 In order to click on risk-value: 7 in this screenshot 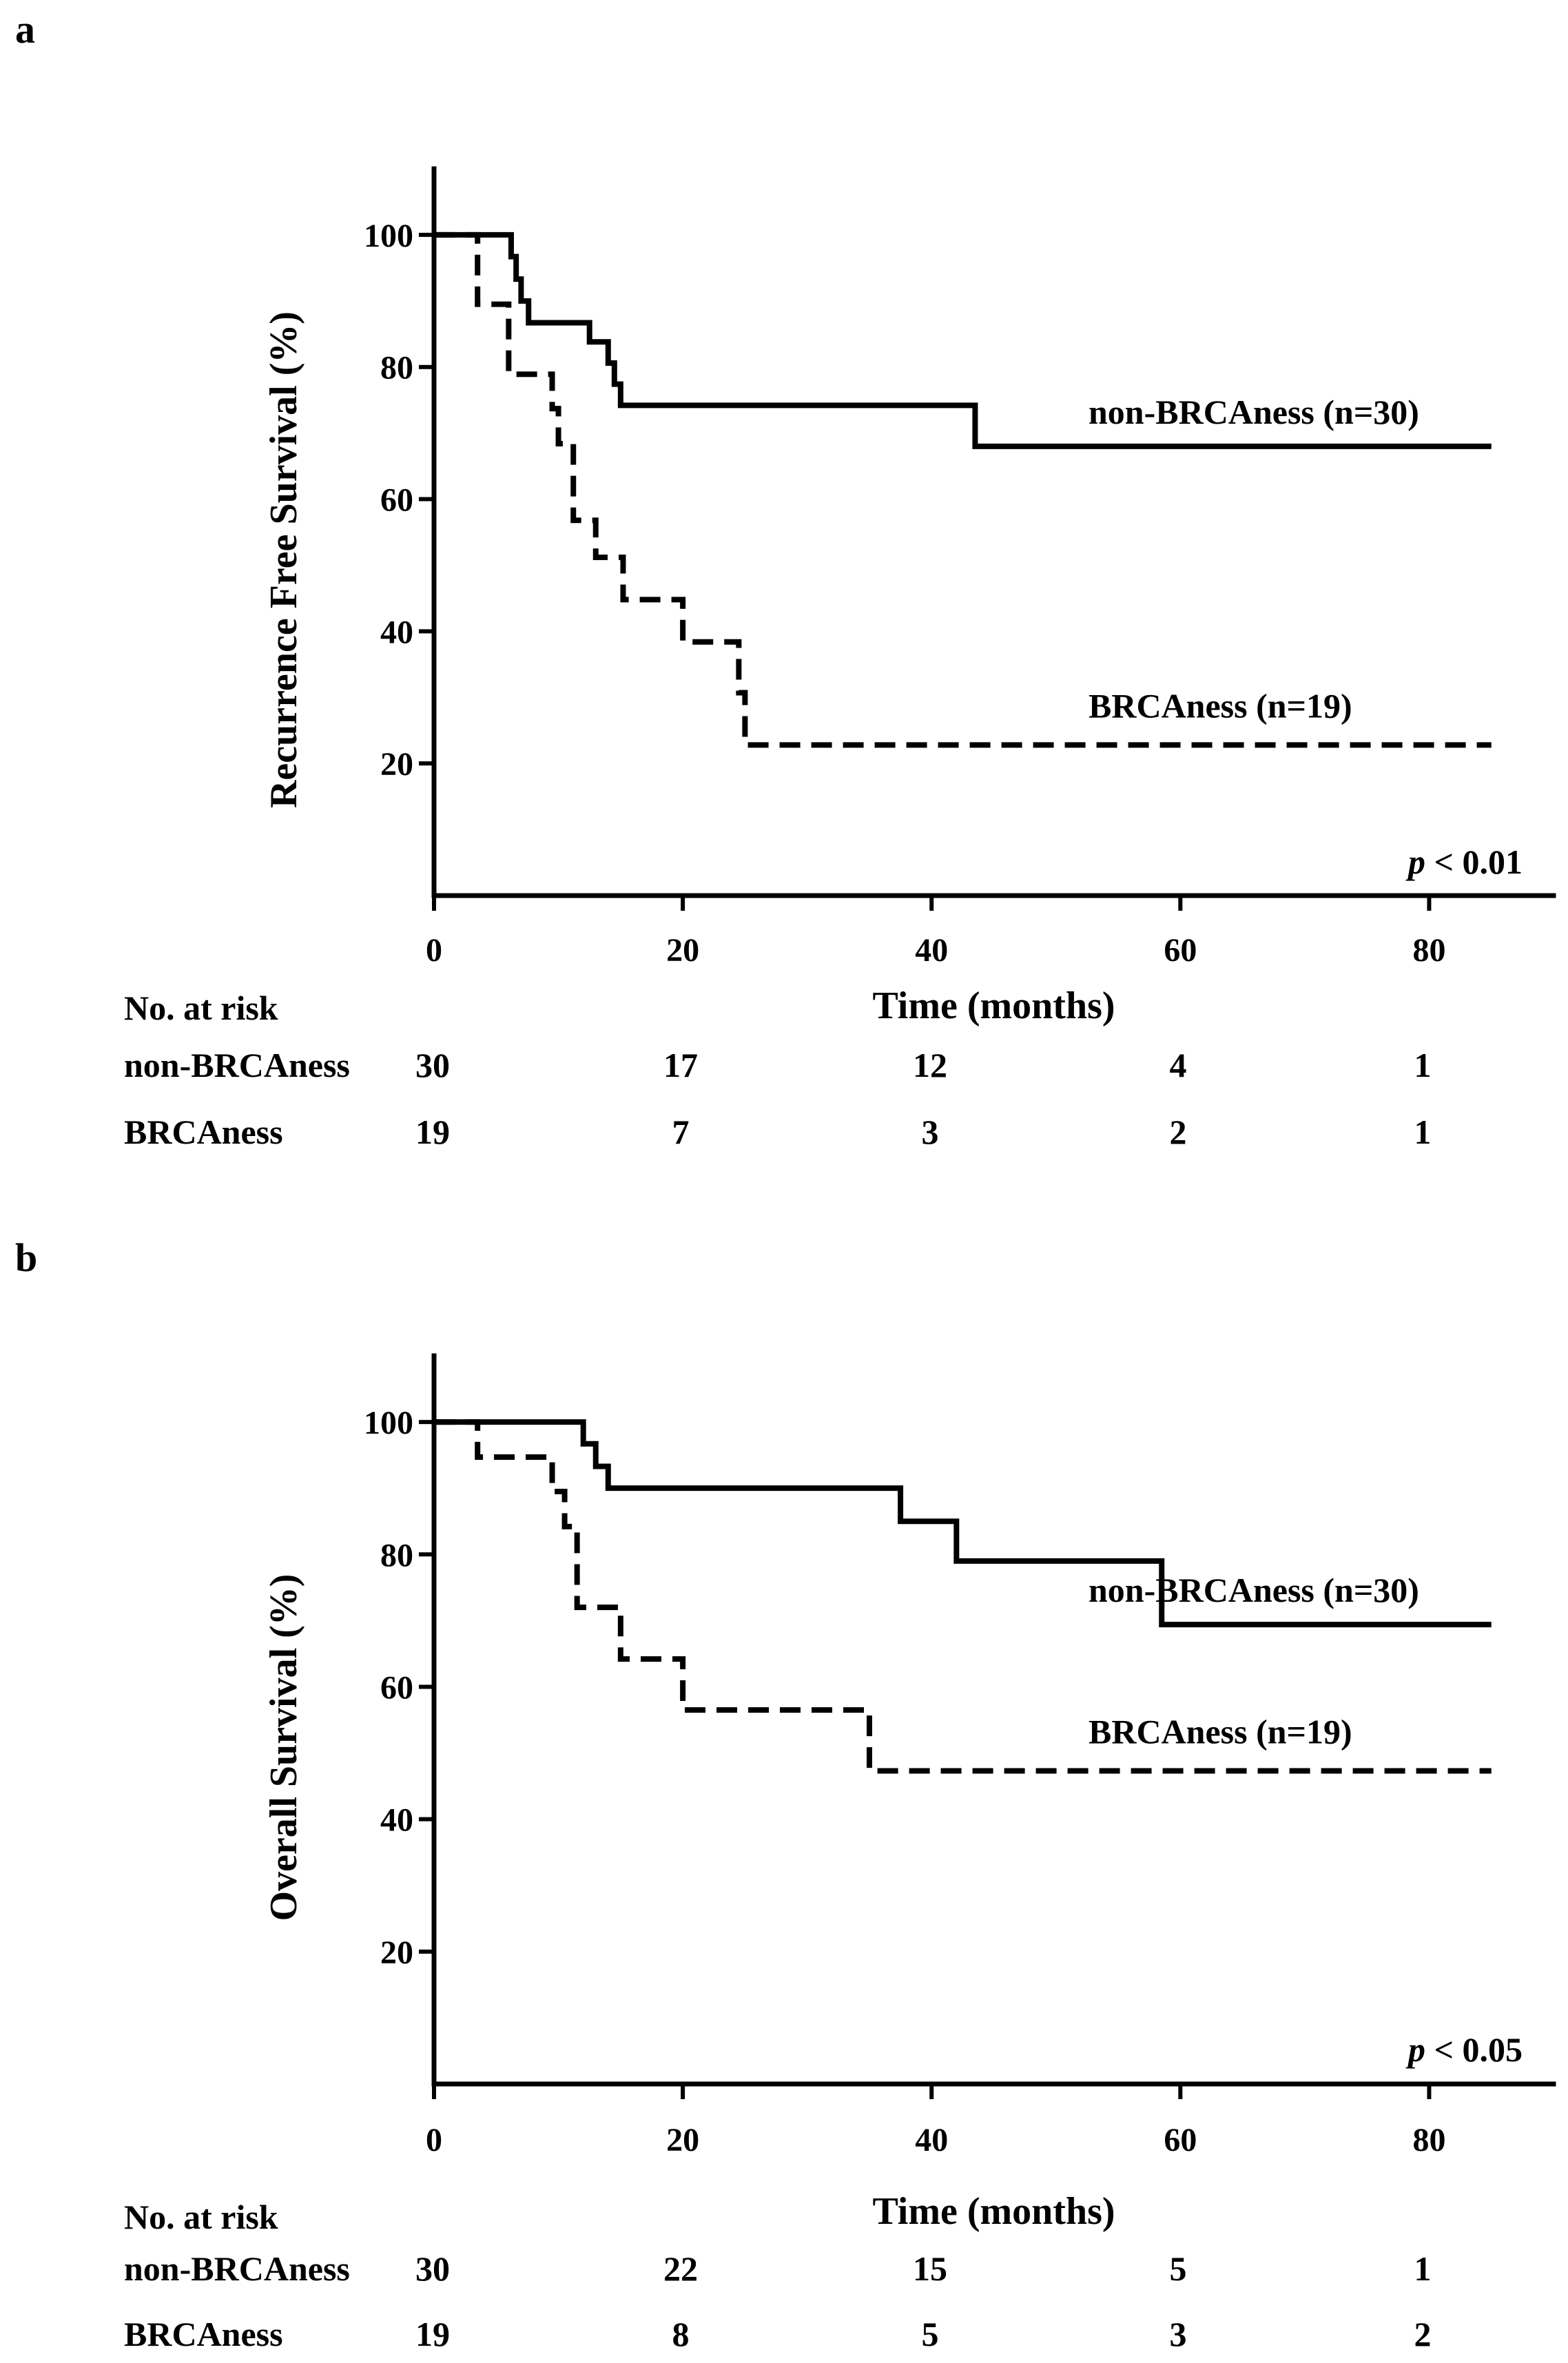, I will do `click(681, 1132)`.